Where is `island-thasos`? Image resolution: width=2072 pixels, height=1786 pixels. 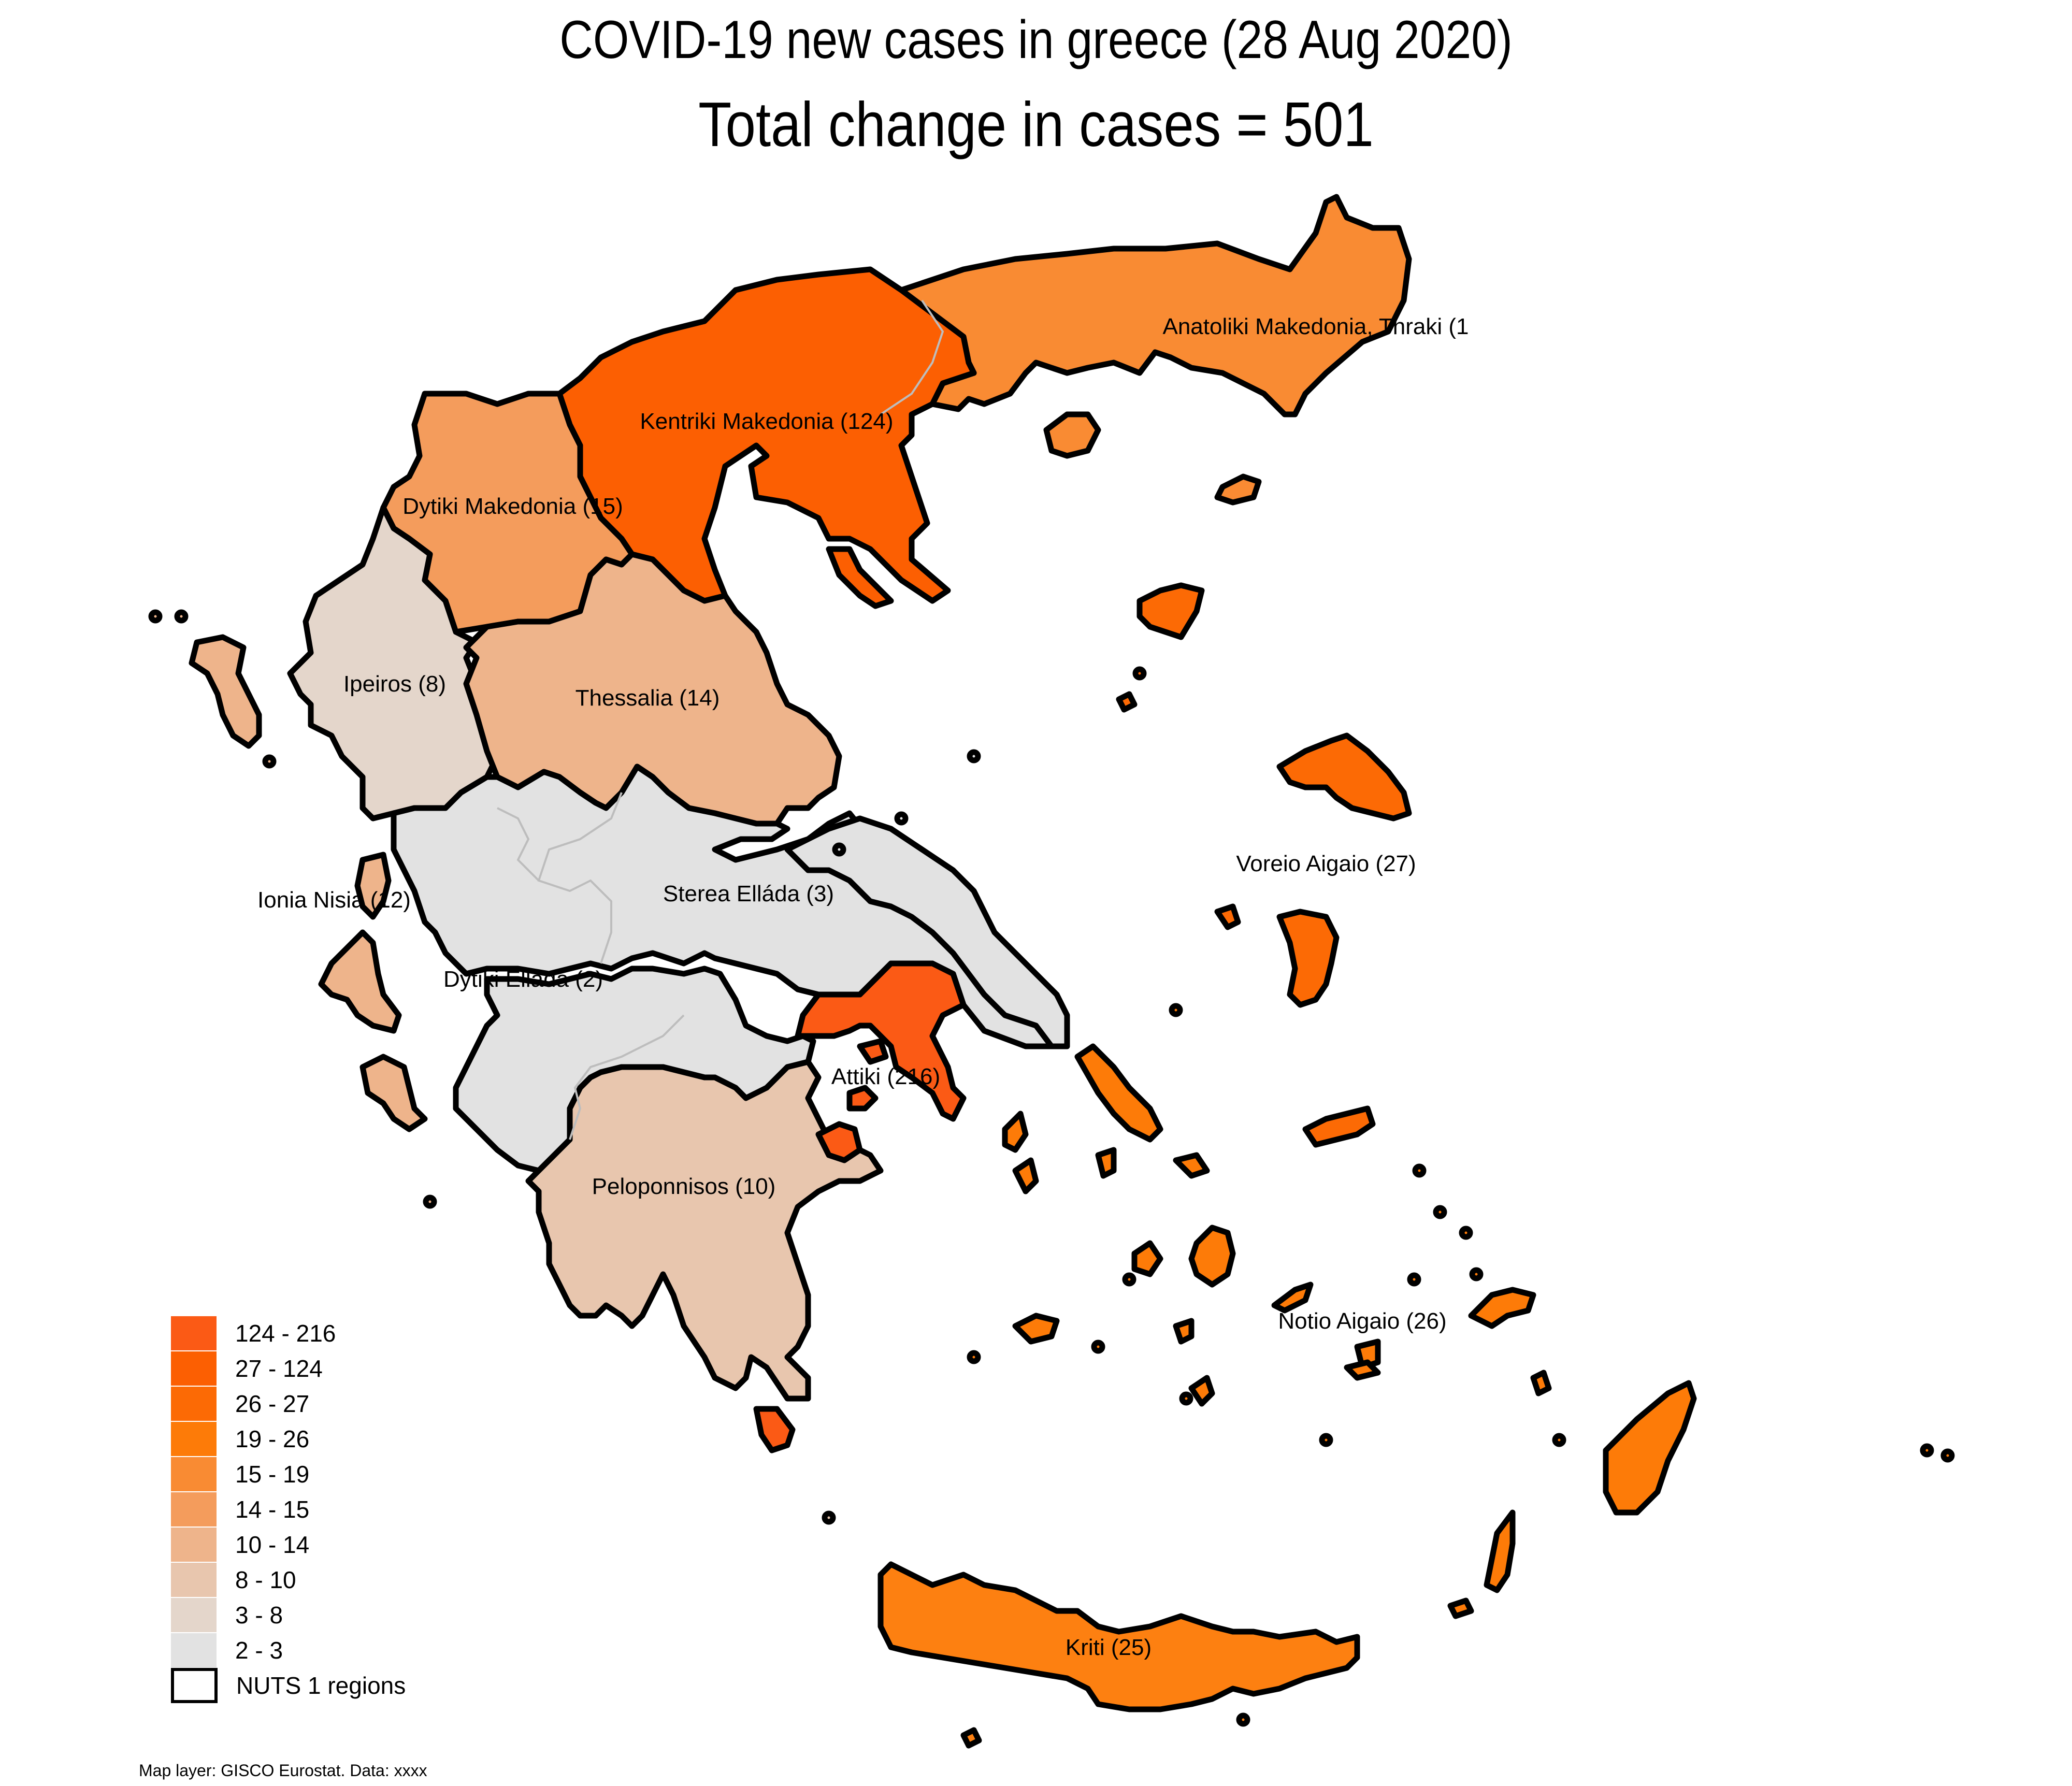 island-thasos is located at coordinates (1072, 435).